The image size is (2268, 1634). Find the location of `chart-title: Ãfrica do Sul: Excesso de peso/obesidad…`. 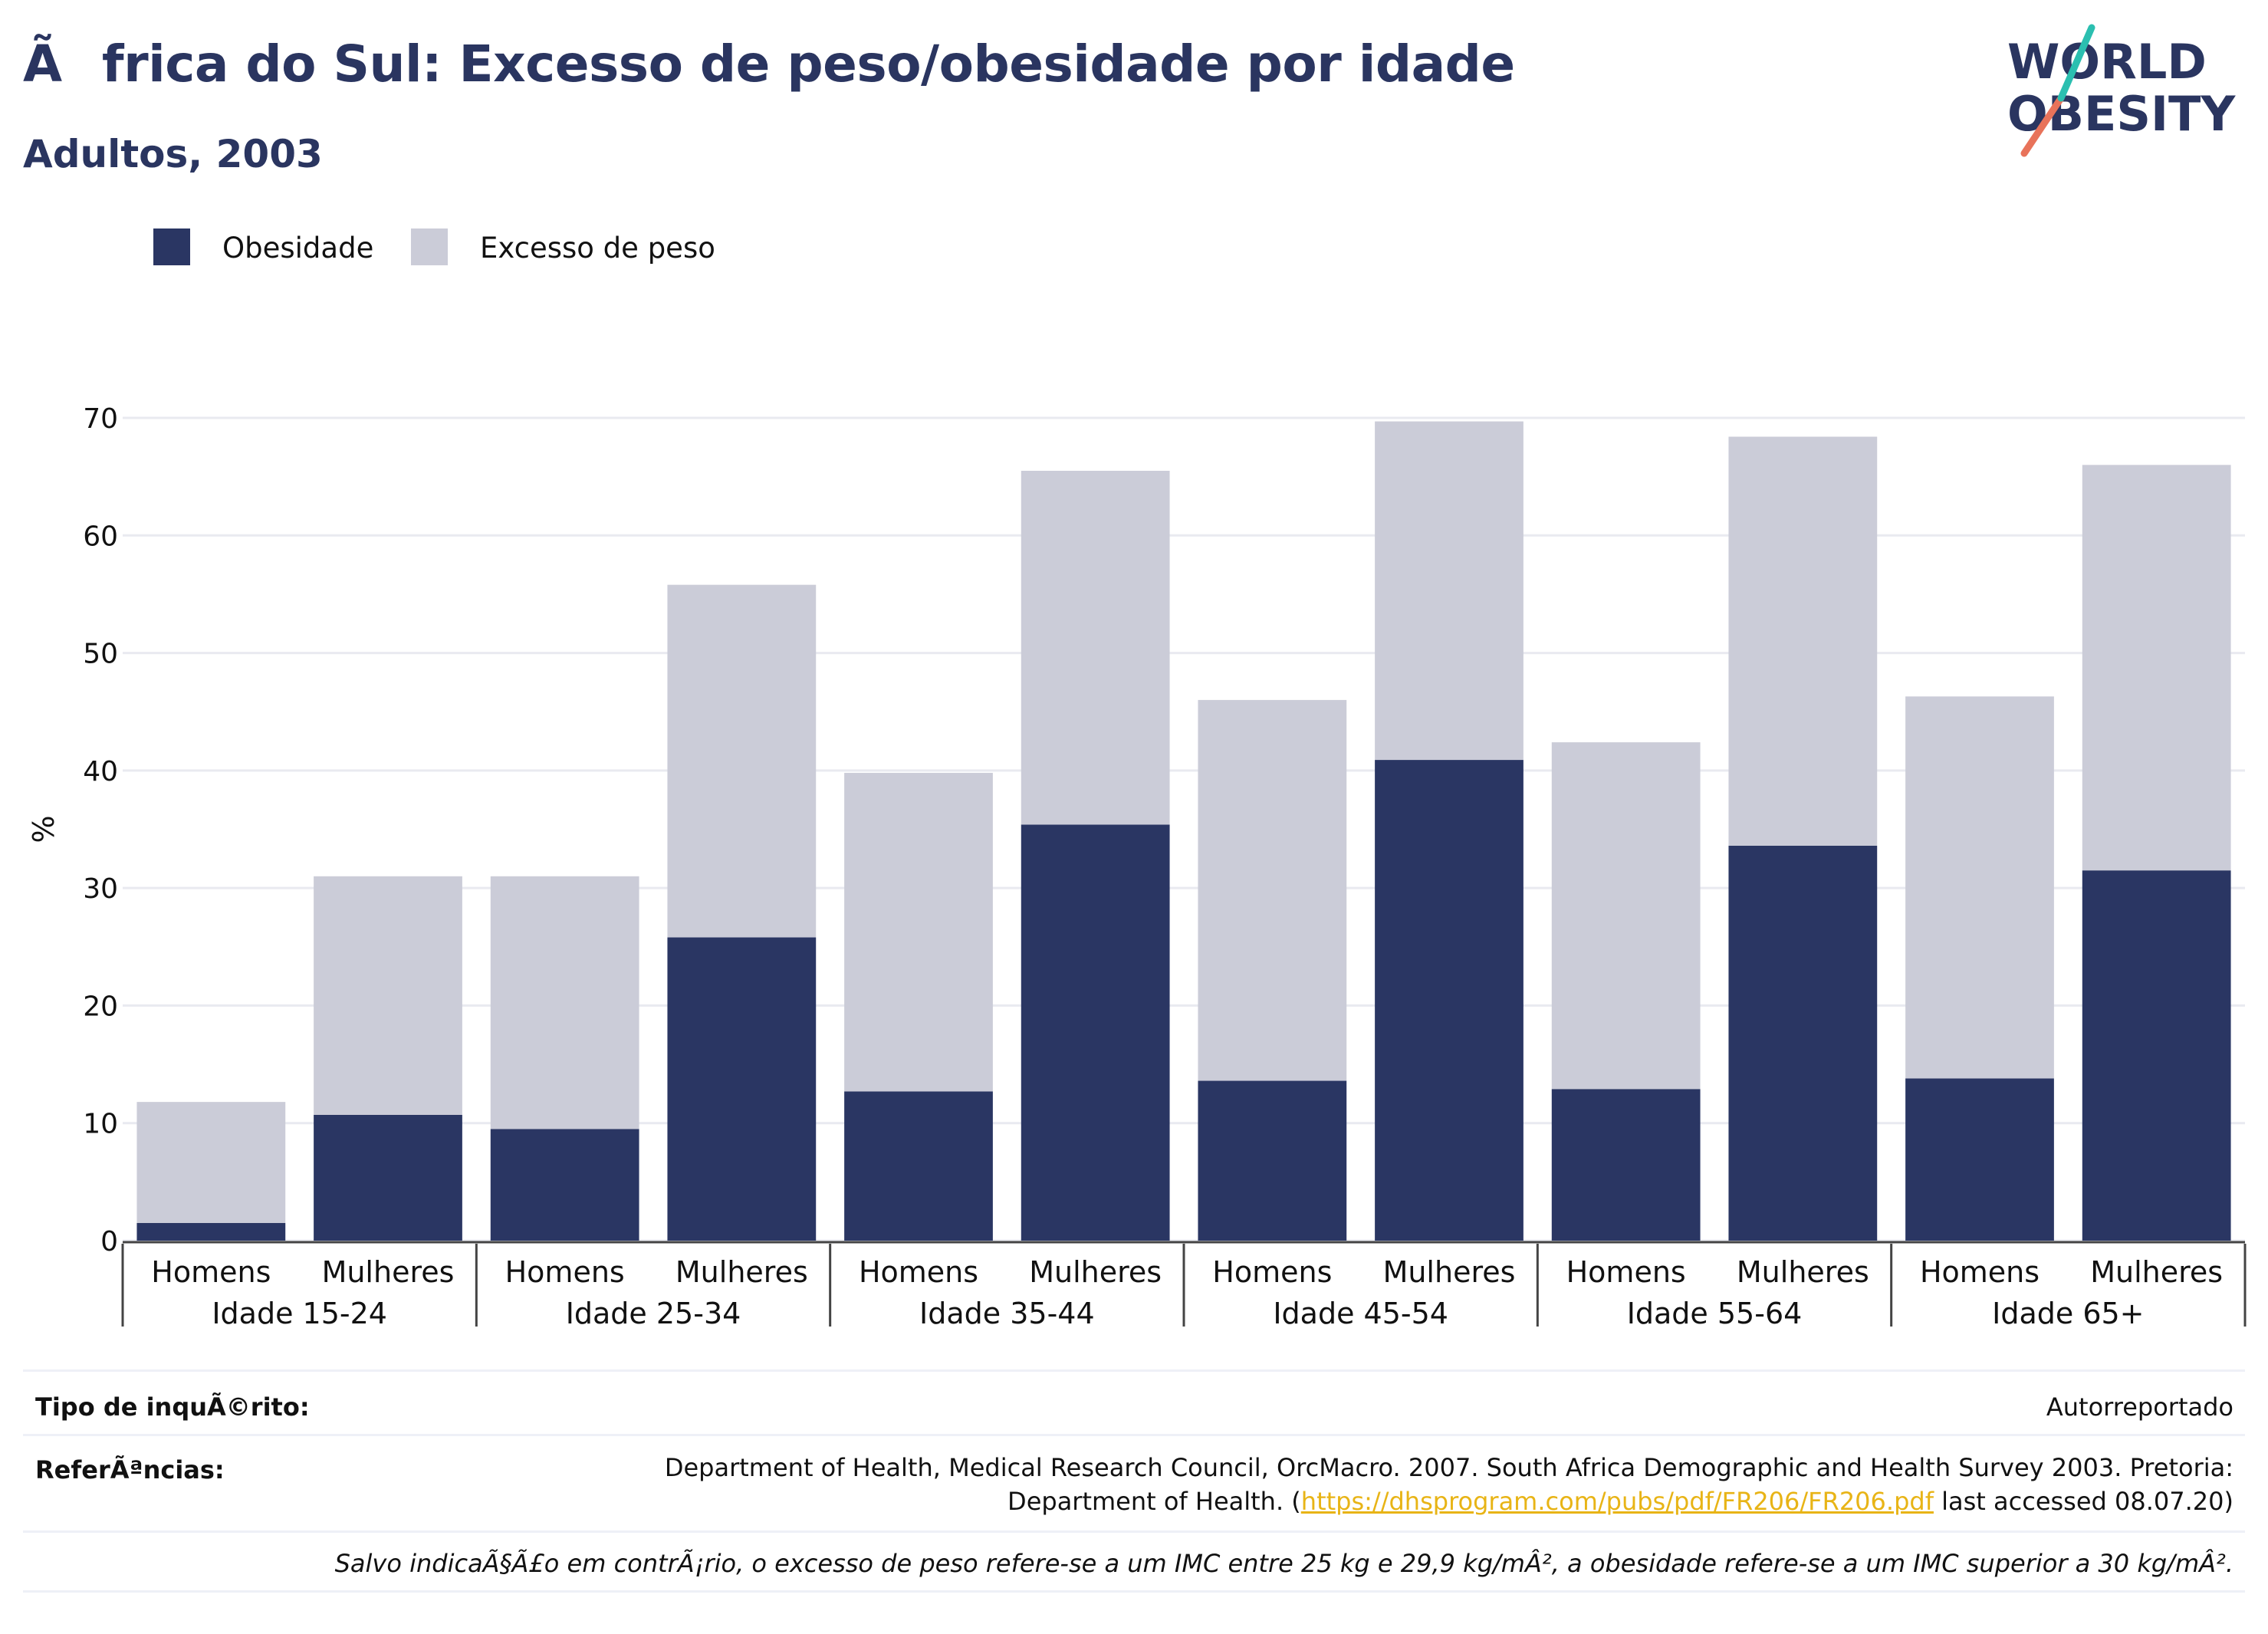

chart-title: Ãfrica do Sul: Excesso de peso/obesidad… is located at coordinates (769, 65).